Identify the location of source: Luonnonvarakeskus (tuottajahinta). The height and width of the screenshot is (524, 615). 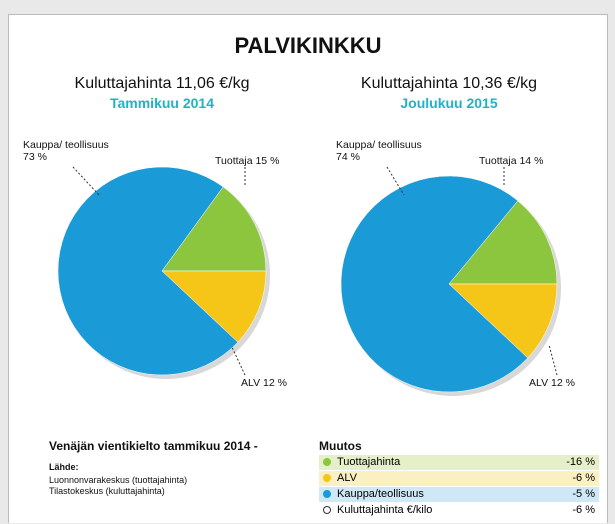
(118, 480).